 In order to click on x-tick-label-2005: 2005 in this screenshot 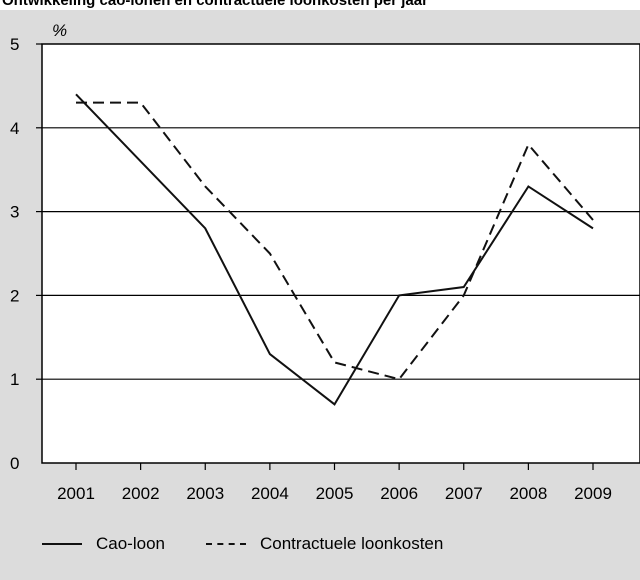, I will do `click(335, 493)`.